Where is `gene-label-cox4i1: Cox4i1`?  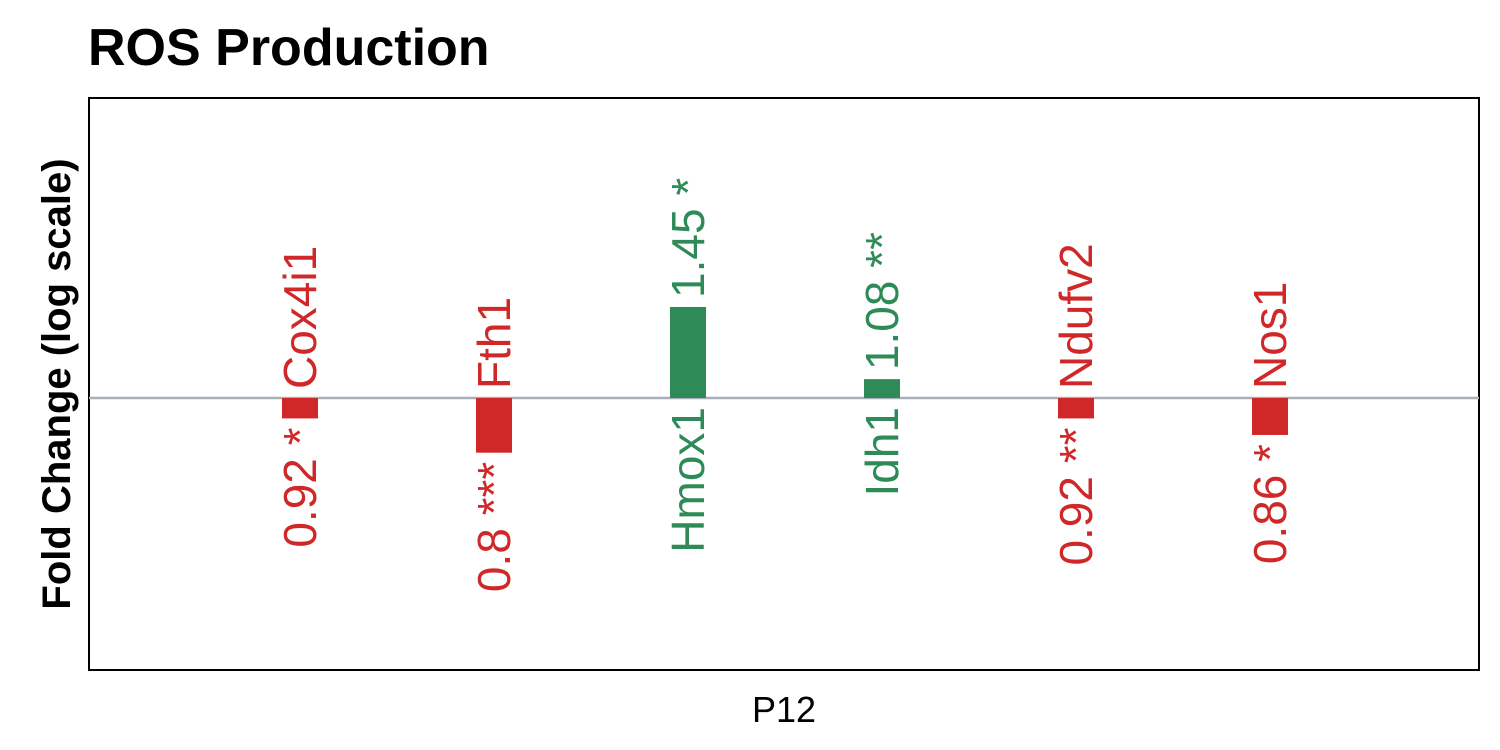 gene-label-cox4i1: Cox4i1 is located at coordinates (300, 317).